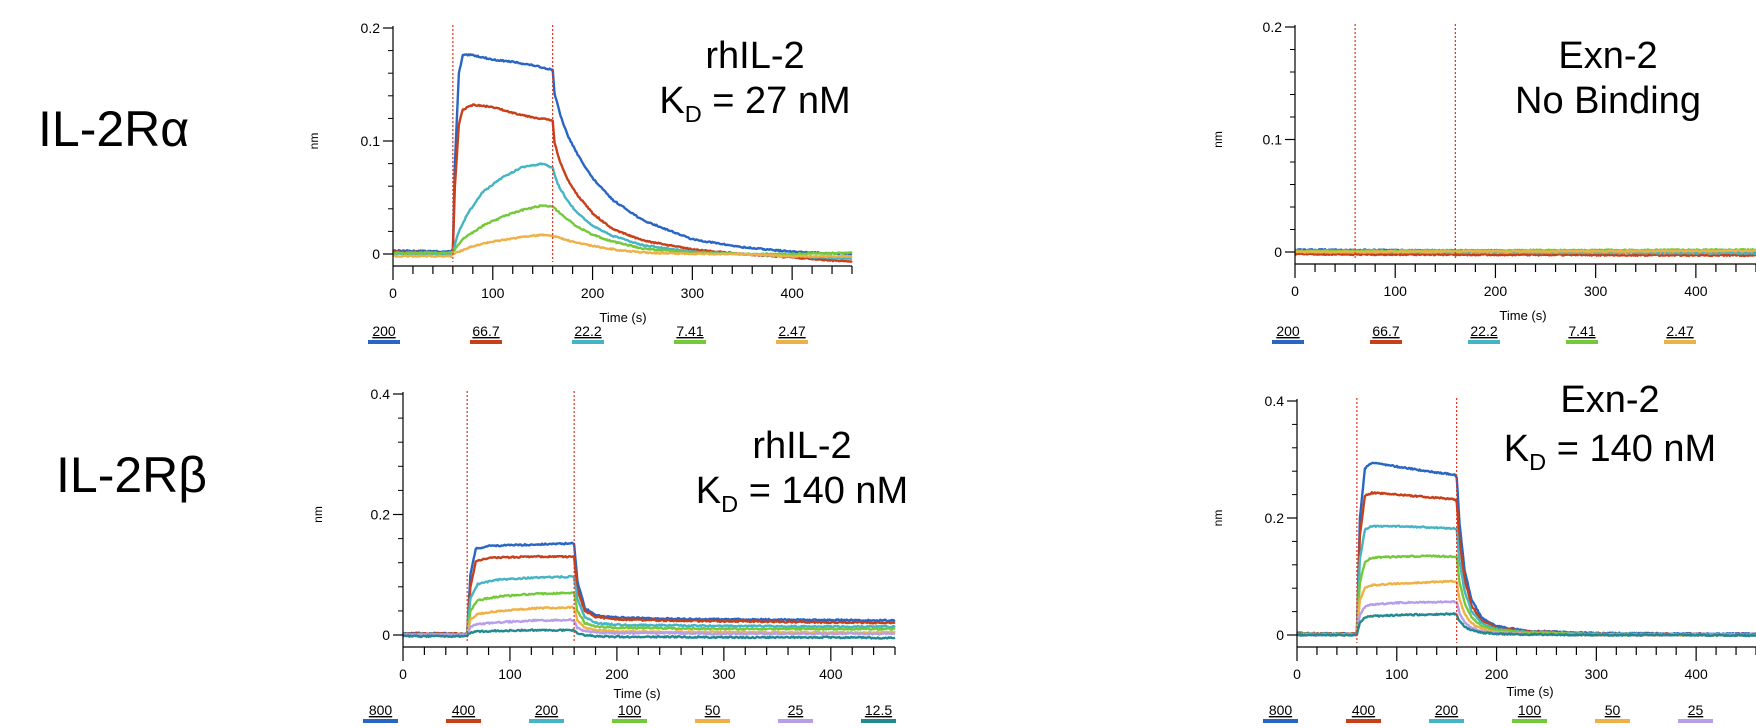 The height and width of the screenshot is (728, 1756). Describe the element at coordinates (1483, 331) in the screenshot. I see `legend-label: 22.2` at that location.